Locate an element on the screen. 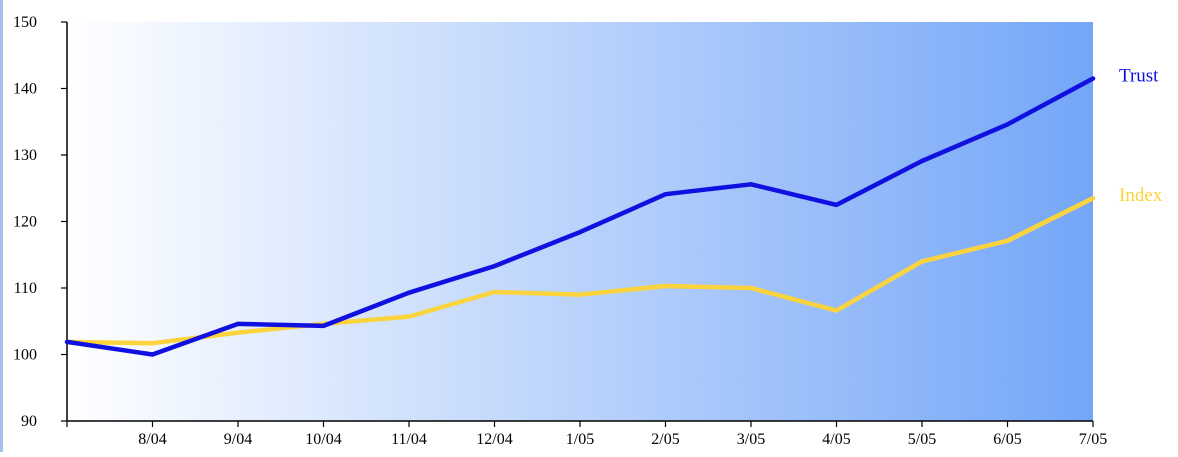 Image resolution: width=1178 pixels, height=457 pixels. y-axis-ticks: 90 100 110 120 130 140 150 is located at coordinates (40, 222).